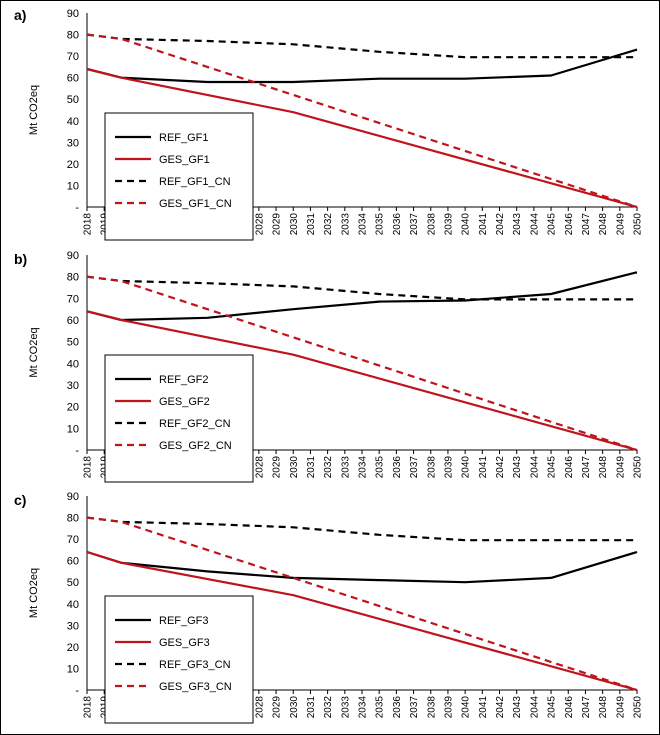 The image size is (660, 735). Describe the element at coordinates (184, 138) in the screenshot. I see `legend-label-ref-gf1: REF_GF1` at that location.